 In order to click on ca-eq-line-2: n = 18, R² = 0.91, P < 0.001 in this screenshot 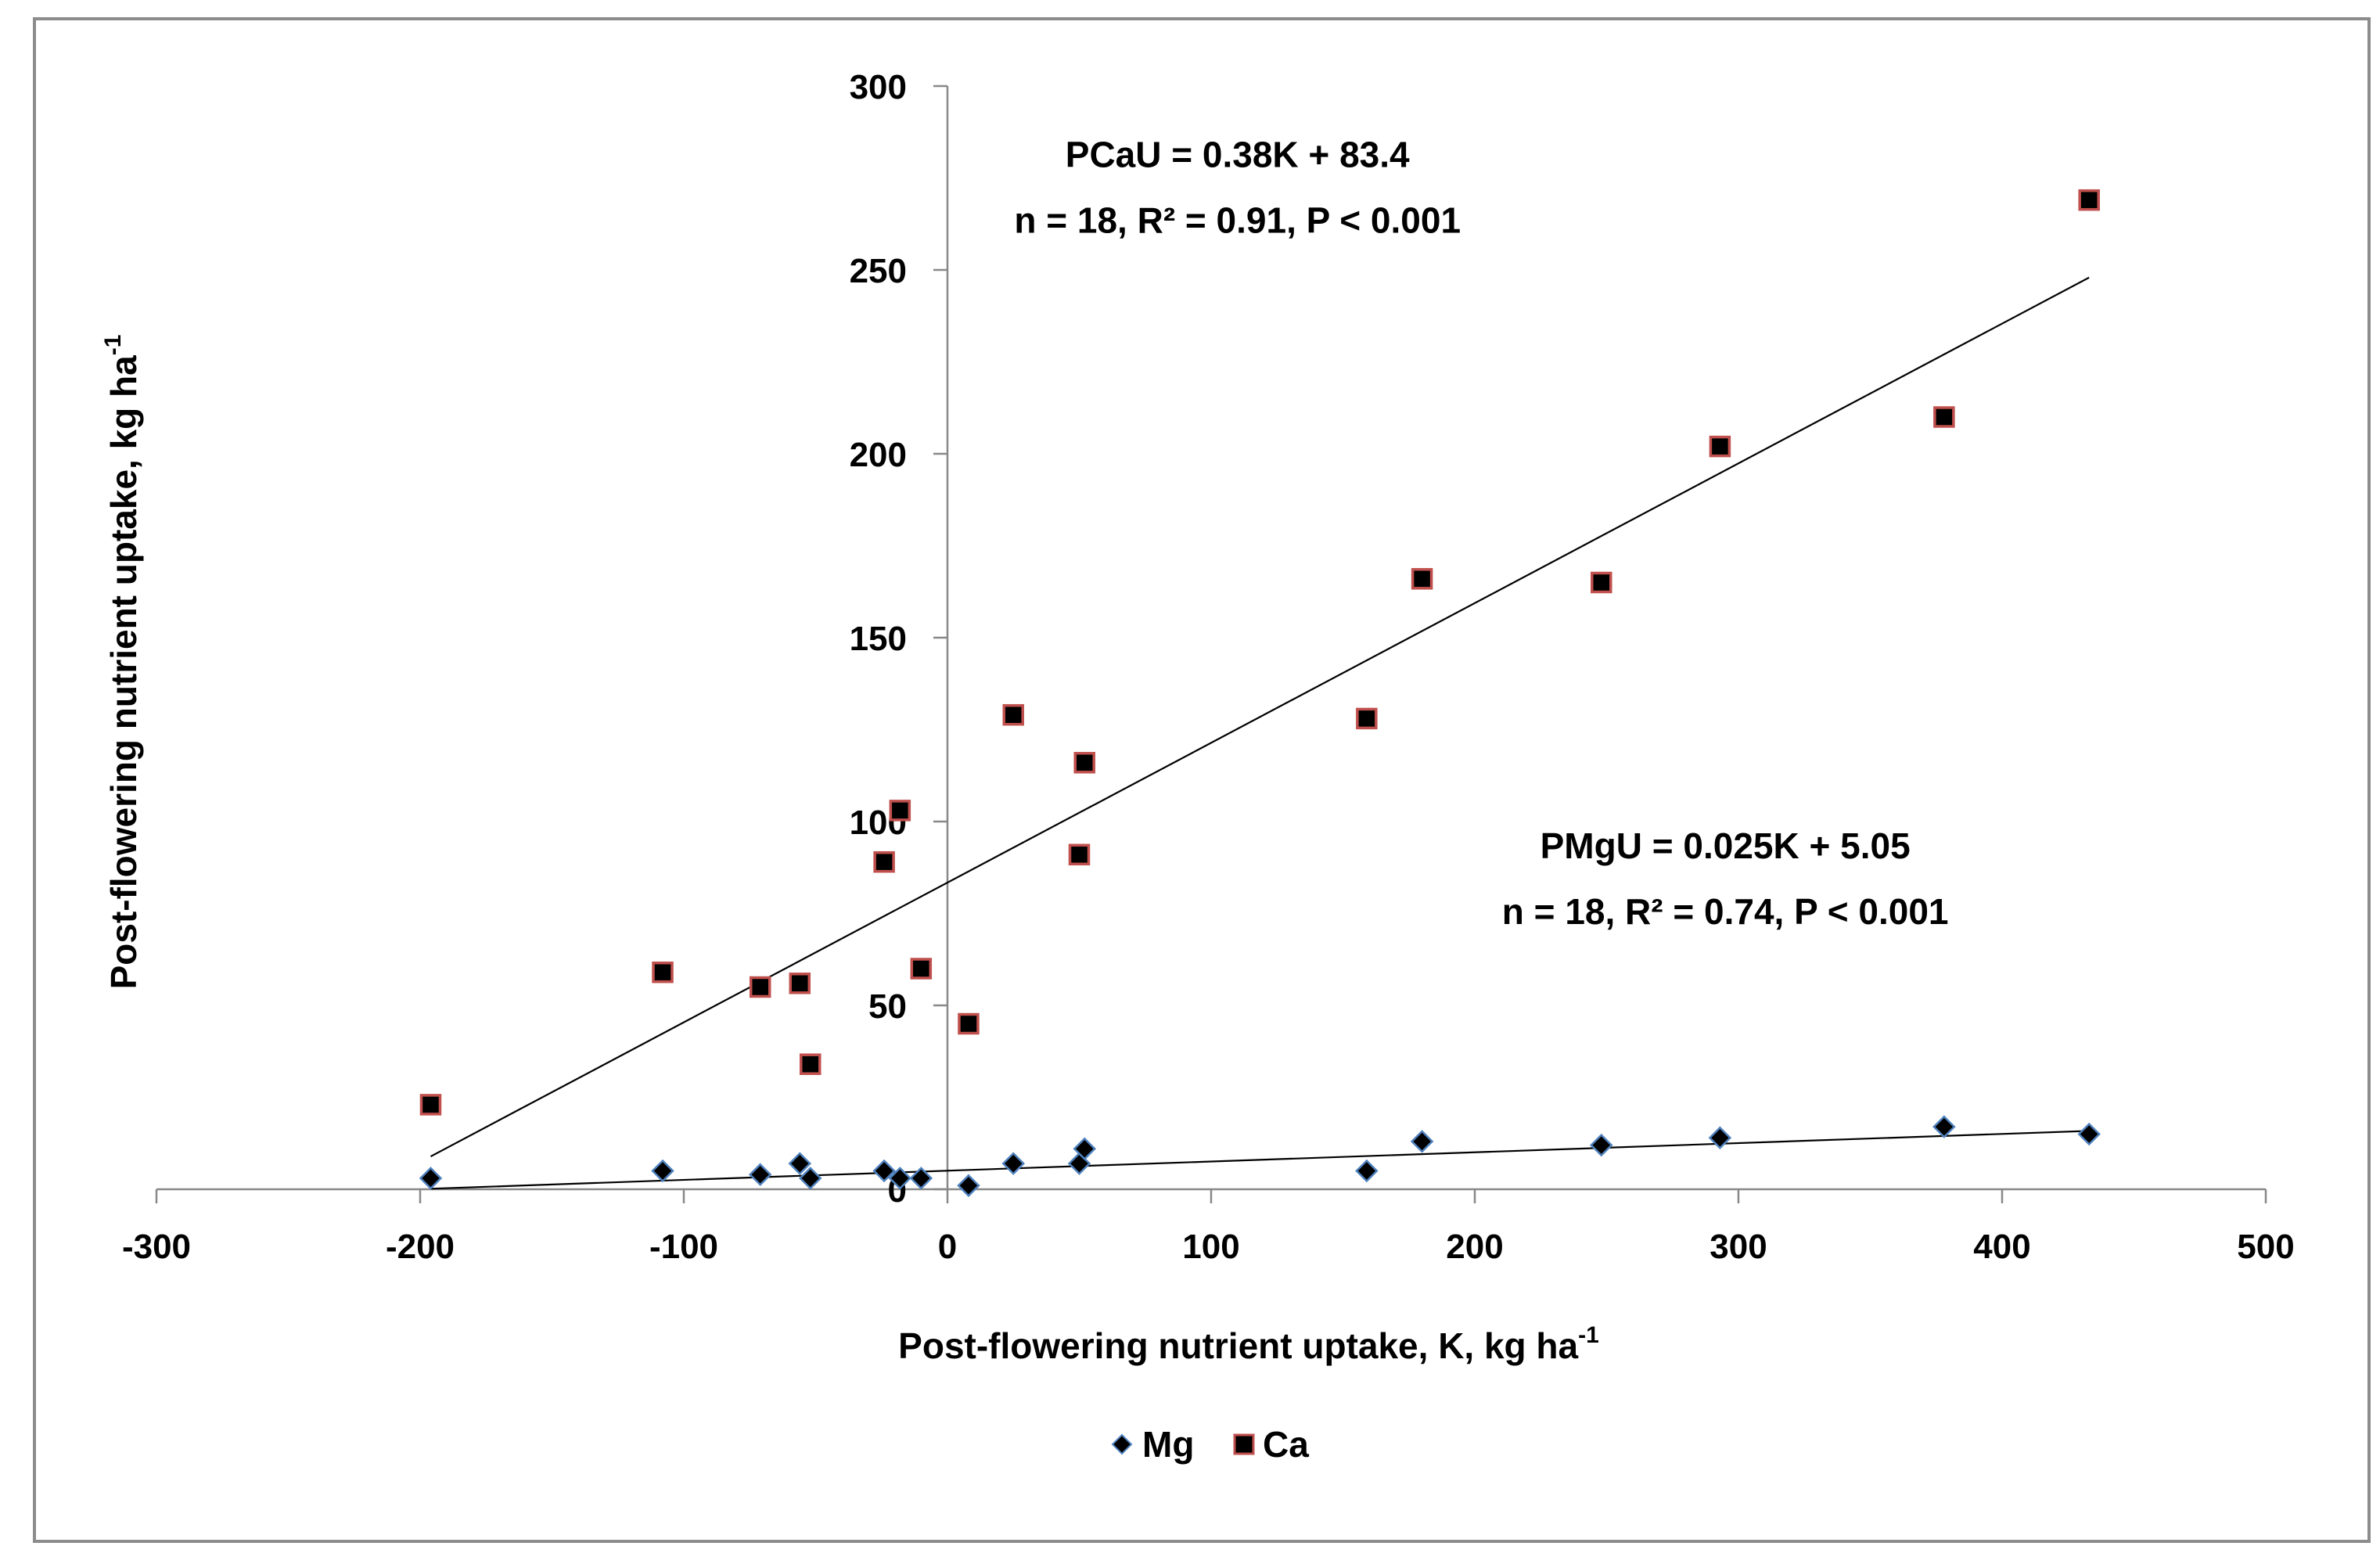, I will do `click(1237, 220)`.